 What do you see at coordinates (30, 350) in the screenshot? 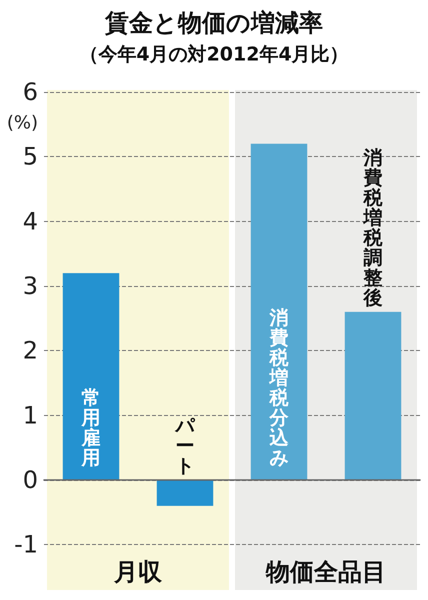
I see `y-tick-label: 2` at bounding box center [30, 350].